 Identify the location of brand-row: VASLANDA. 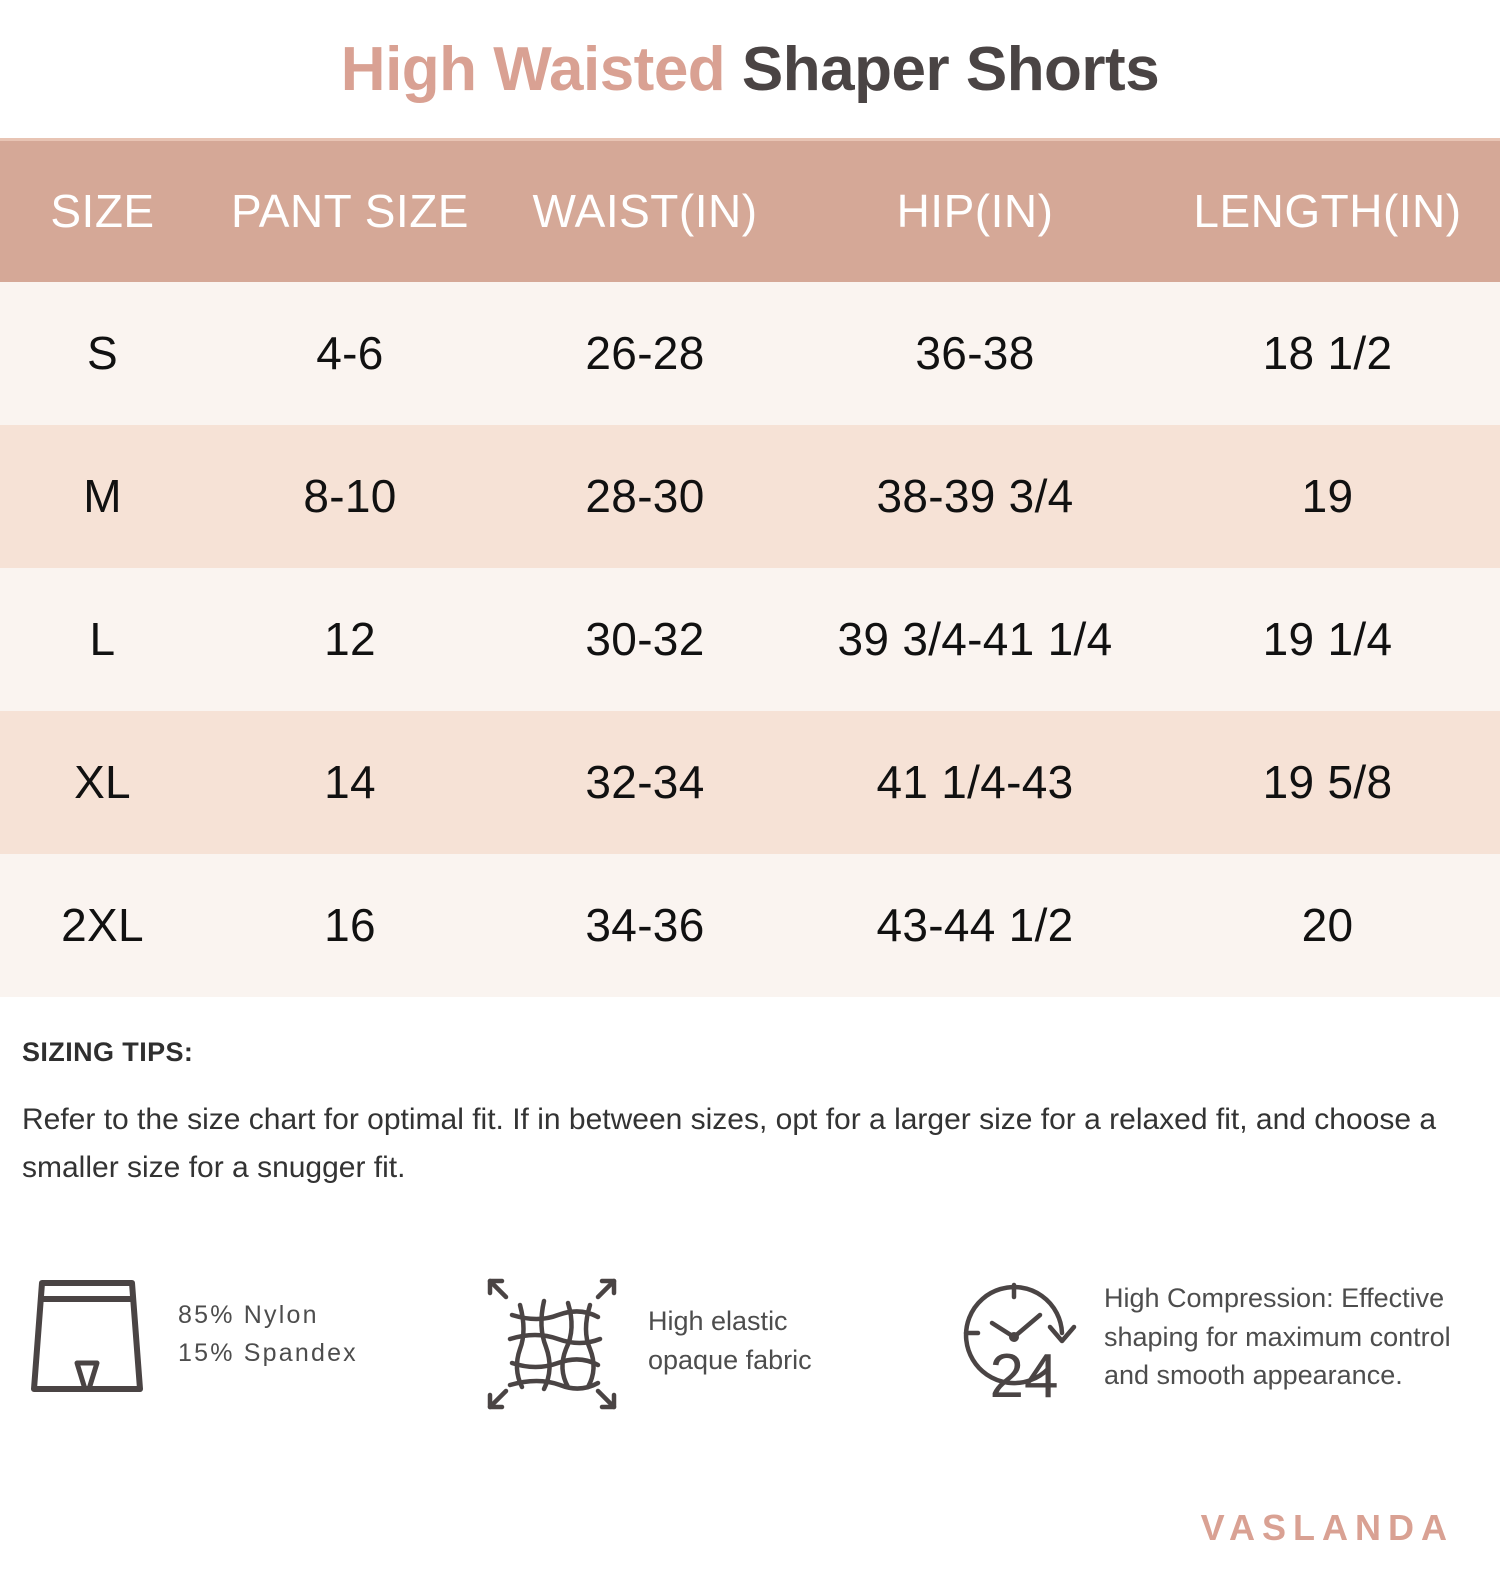
(1327, 1528).